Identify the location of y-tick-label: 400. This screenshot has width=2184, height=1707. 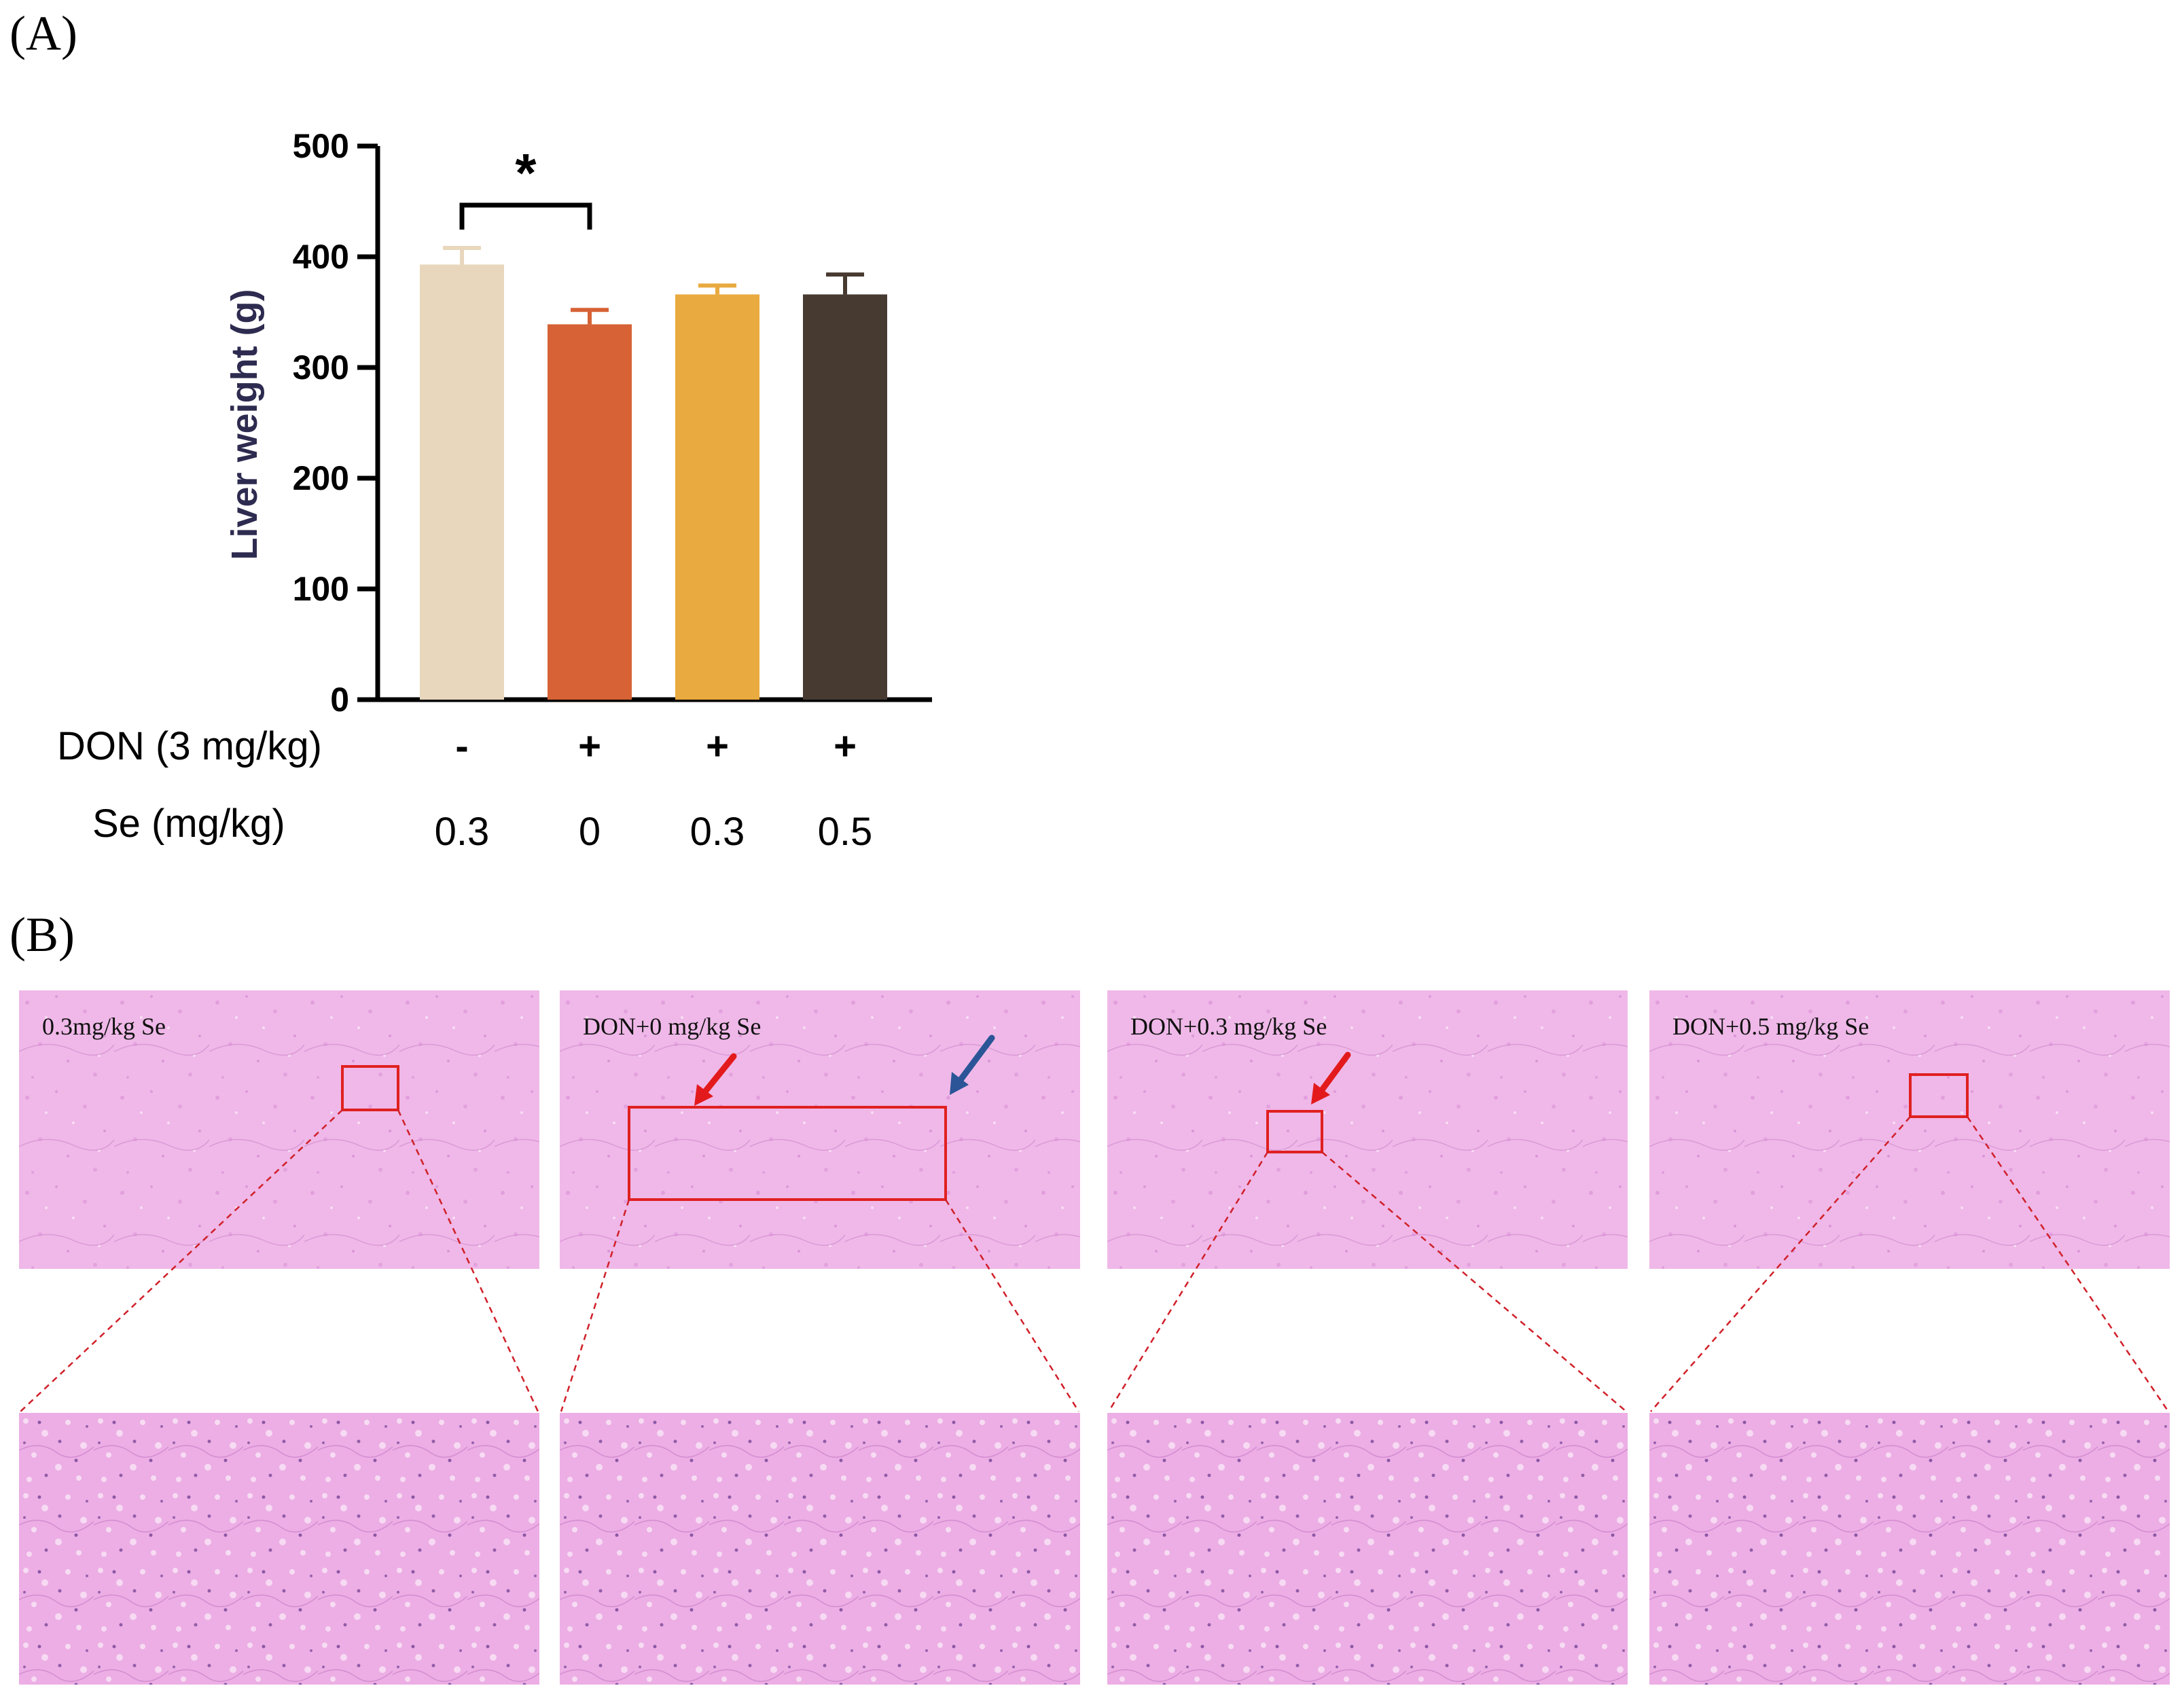
(321, 257).